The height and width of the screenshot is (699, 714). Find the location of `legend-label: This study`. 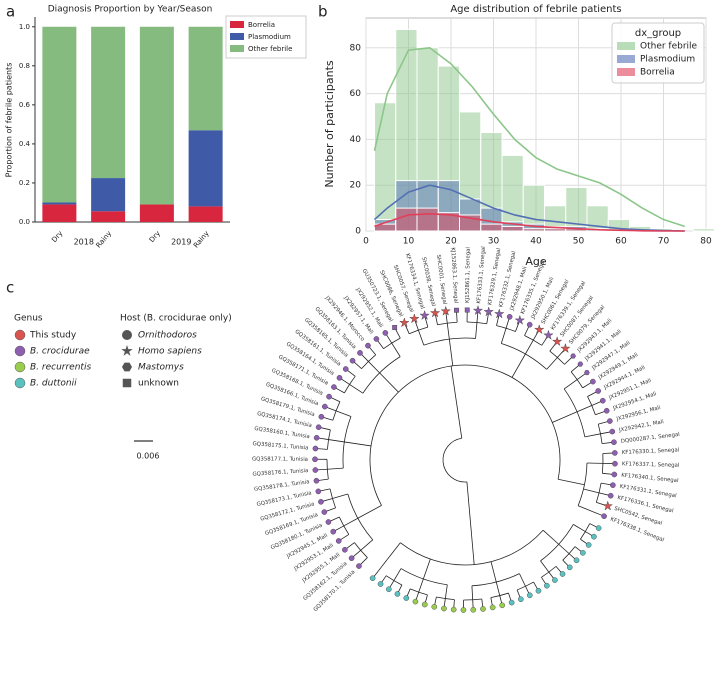

legend-label: This study is located at coordinates (53, 336).